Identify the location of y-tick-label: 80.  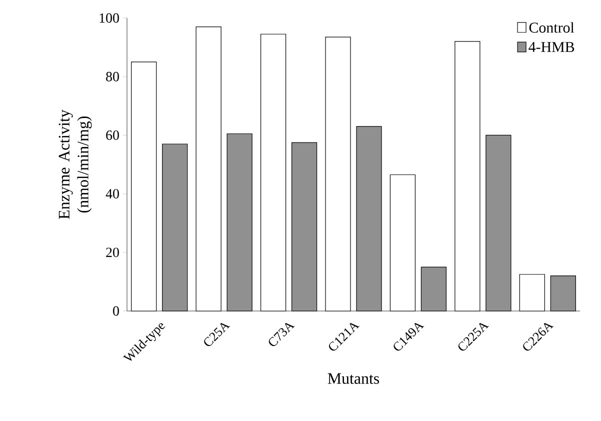
(112, 77).